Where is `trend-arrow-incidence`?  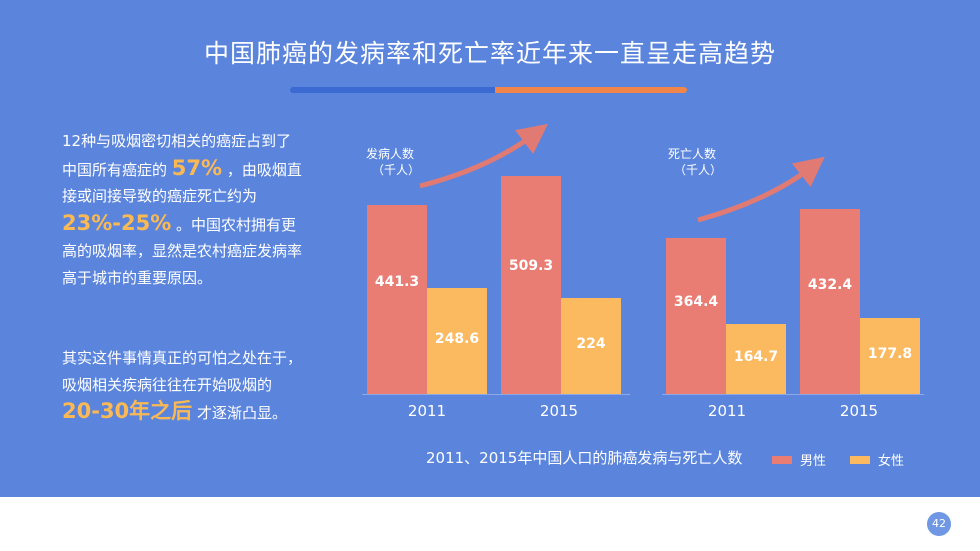 trend-arrow-incidence is located at coordinates (483, 156).